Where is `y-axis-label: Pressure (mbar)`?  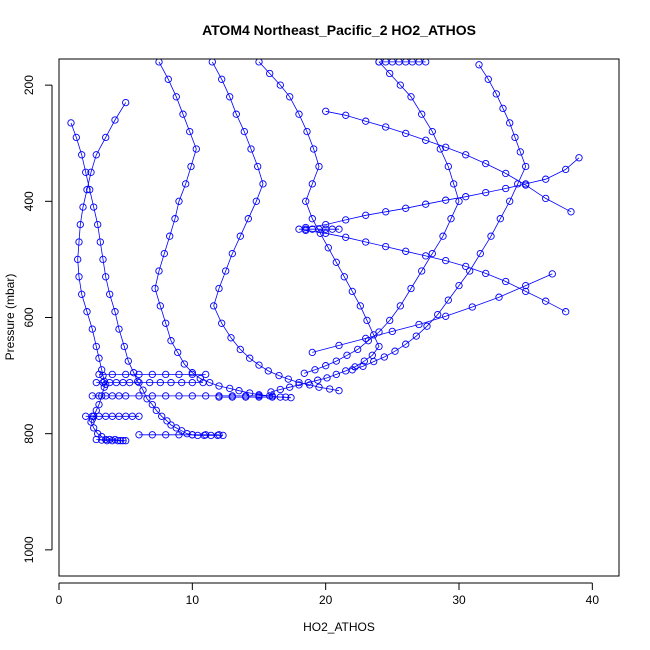
y-axis-label: Pressure (mbar) is located at coordinates (10, 317).